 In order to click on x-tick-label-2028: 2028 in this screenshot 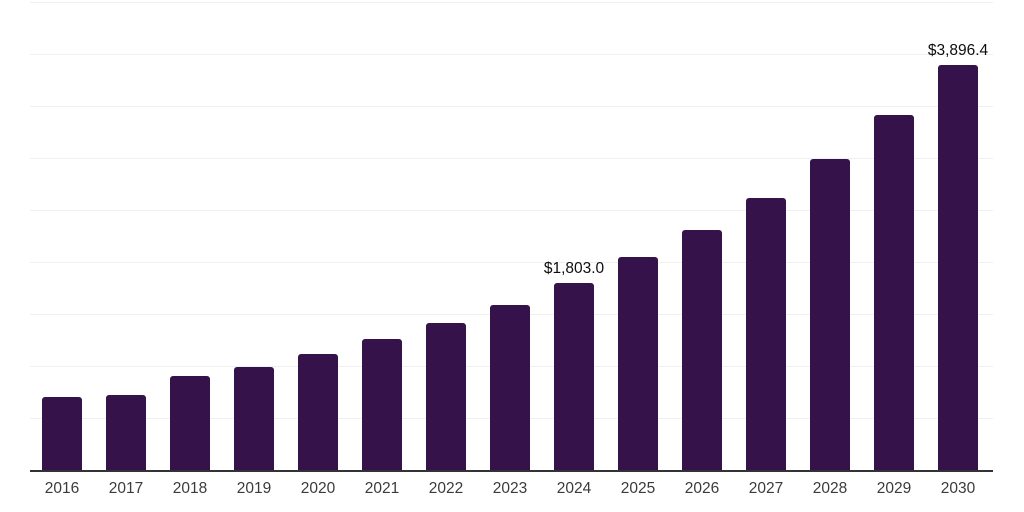, I will do `click(830, 488)`.